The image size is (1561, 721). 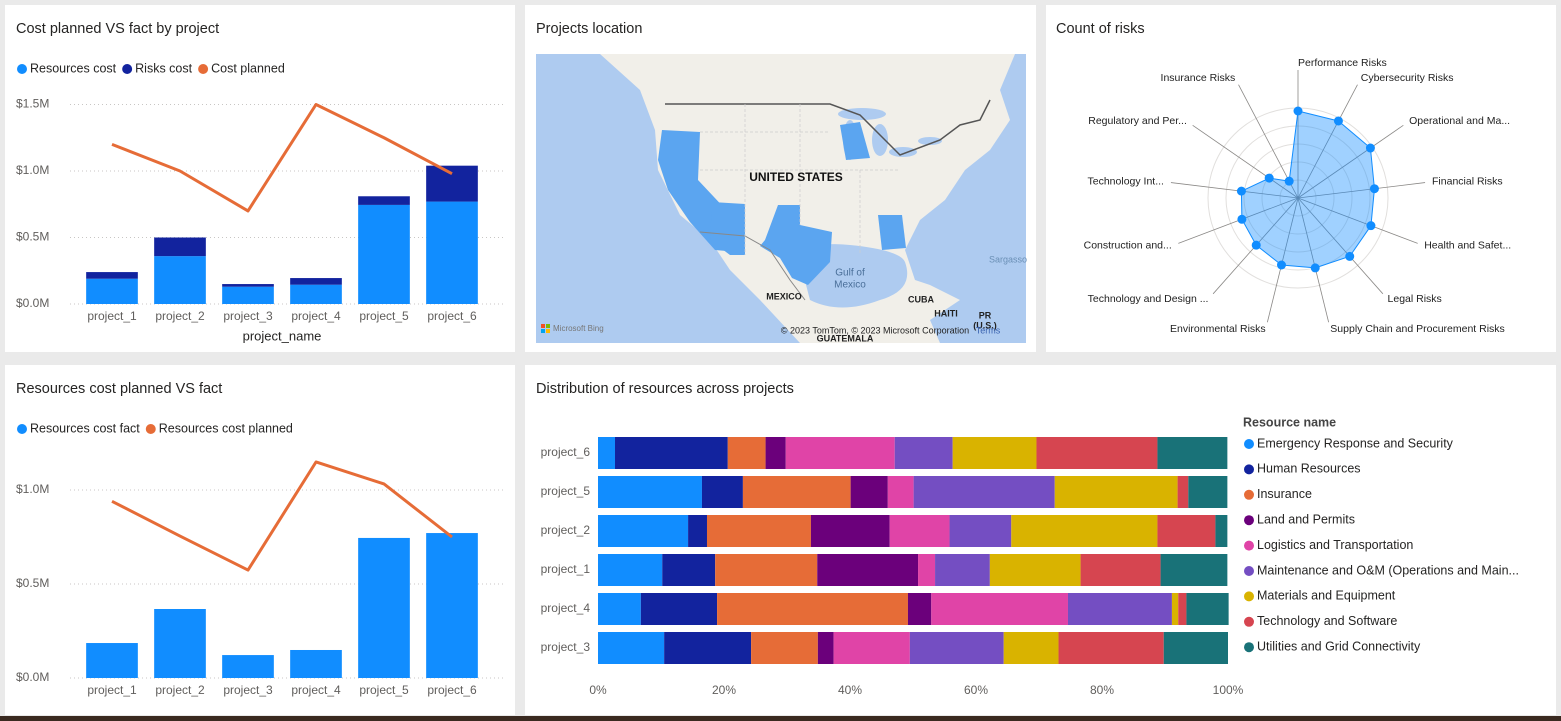 What do you see at coordinates (32, 489) in the screenshot?
I see `y-tick-label: $1.0M` at bounding box center [32, 489].